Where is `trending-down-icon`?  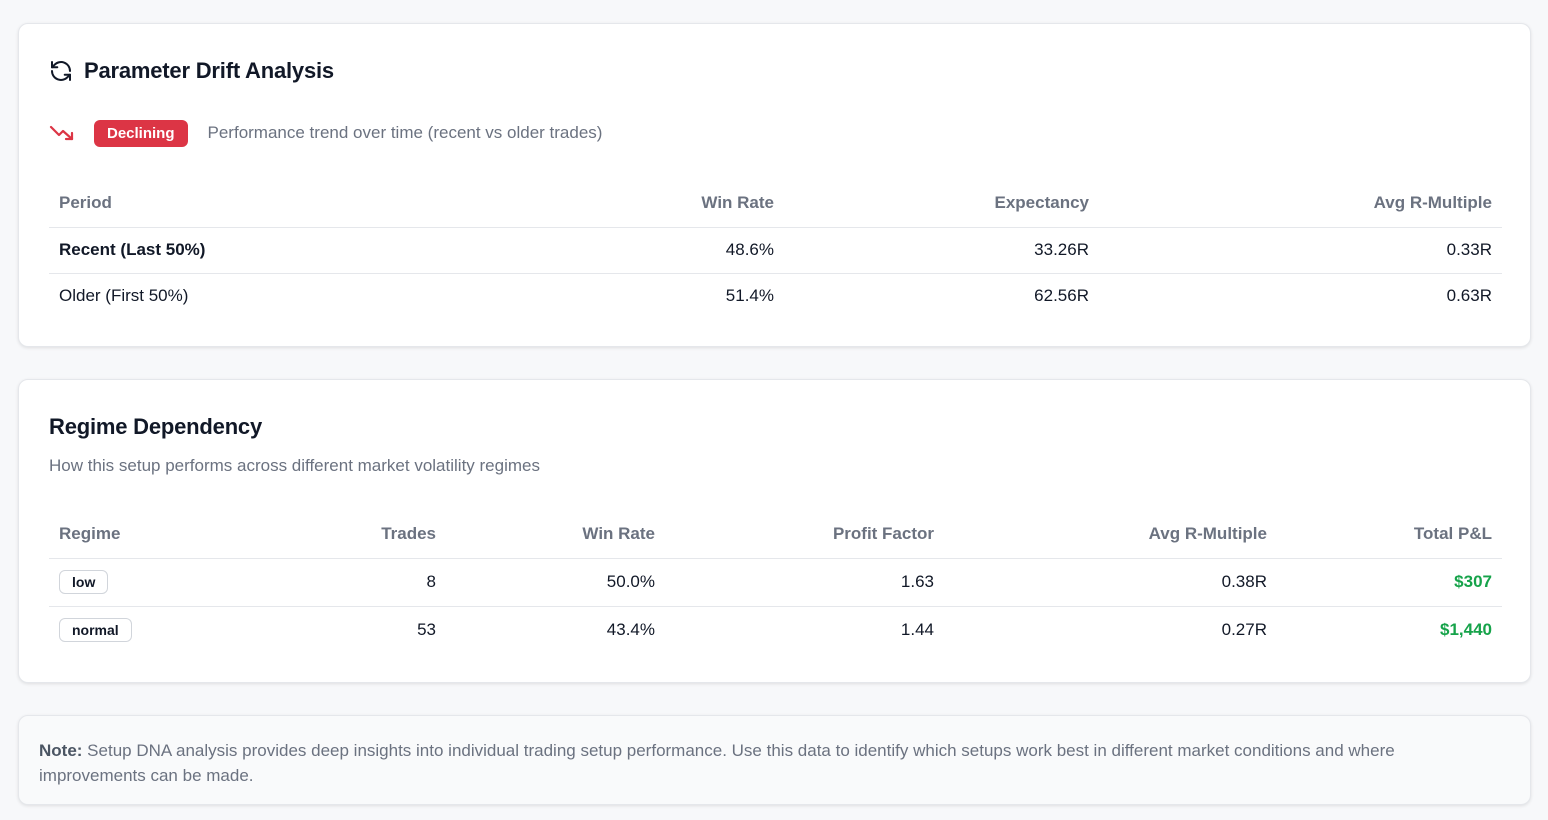
trending-down-icon is located at coordinates (61, 133).